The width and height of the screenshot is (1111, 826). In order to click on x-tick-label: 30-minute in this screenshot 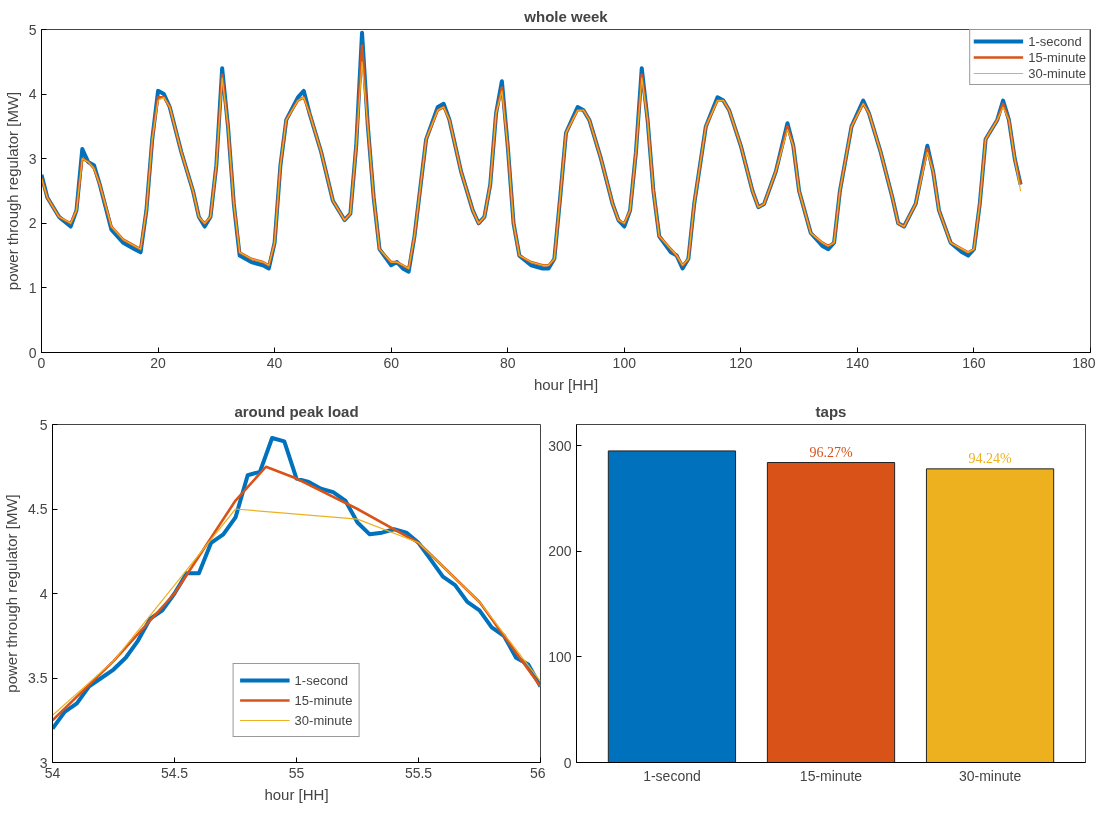, I will do `click(990, 775)`.